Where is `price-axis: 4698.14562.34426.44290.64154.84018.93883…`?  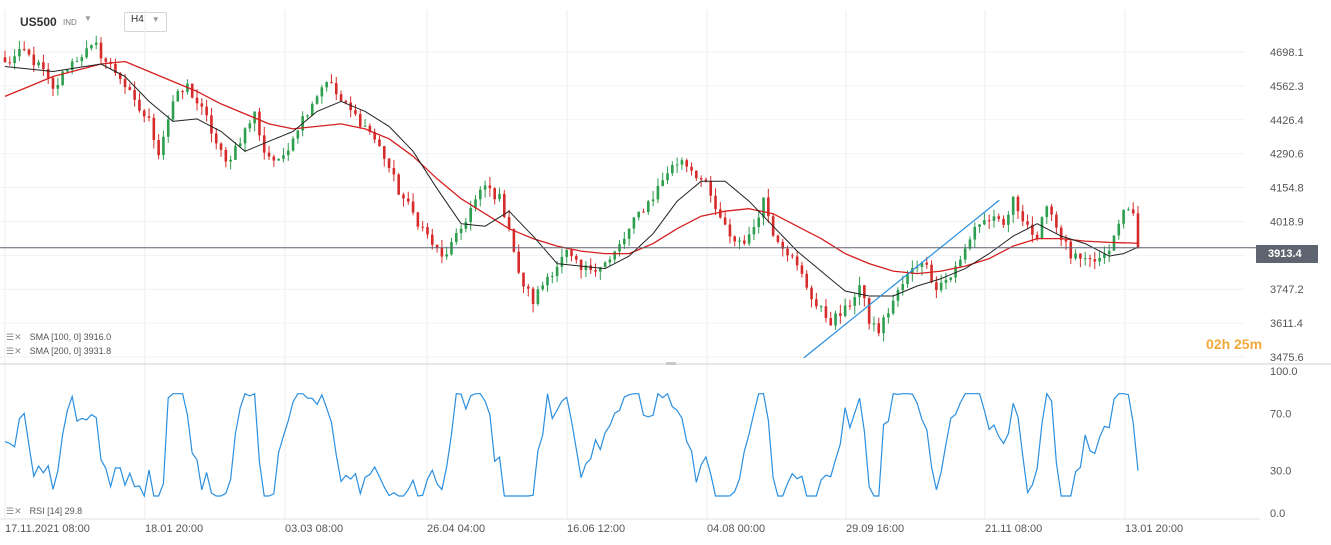
price-axis: 4698.14562.34426.44290.64154.84018.93883… is located at coordinates (1287, 205).